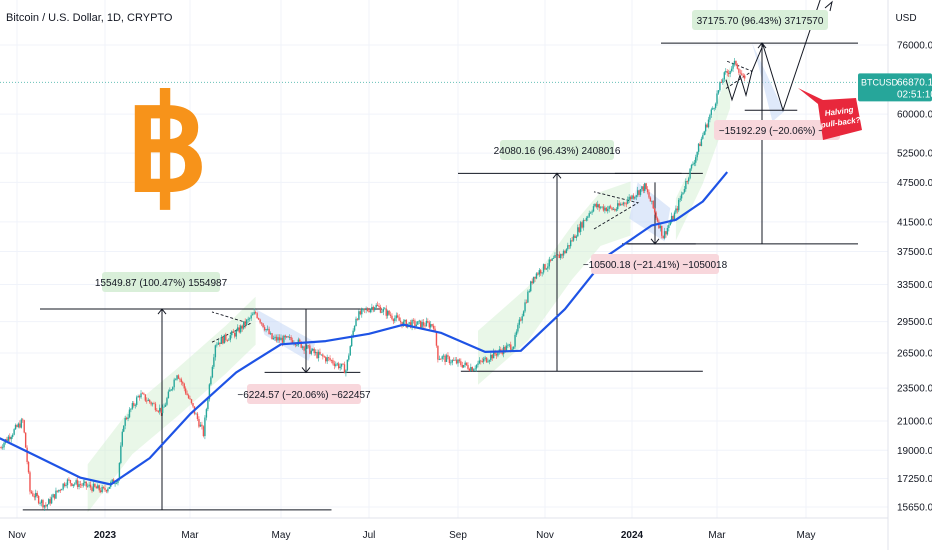  What do you see at coordinates (304, 394) in the screenshot?
I see `loss-label: −6224.57 (−20.06%) −622457` at bounding box center [304, 394].